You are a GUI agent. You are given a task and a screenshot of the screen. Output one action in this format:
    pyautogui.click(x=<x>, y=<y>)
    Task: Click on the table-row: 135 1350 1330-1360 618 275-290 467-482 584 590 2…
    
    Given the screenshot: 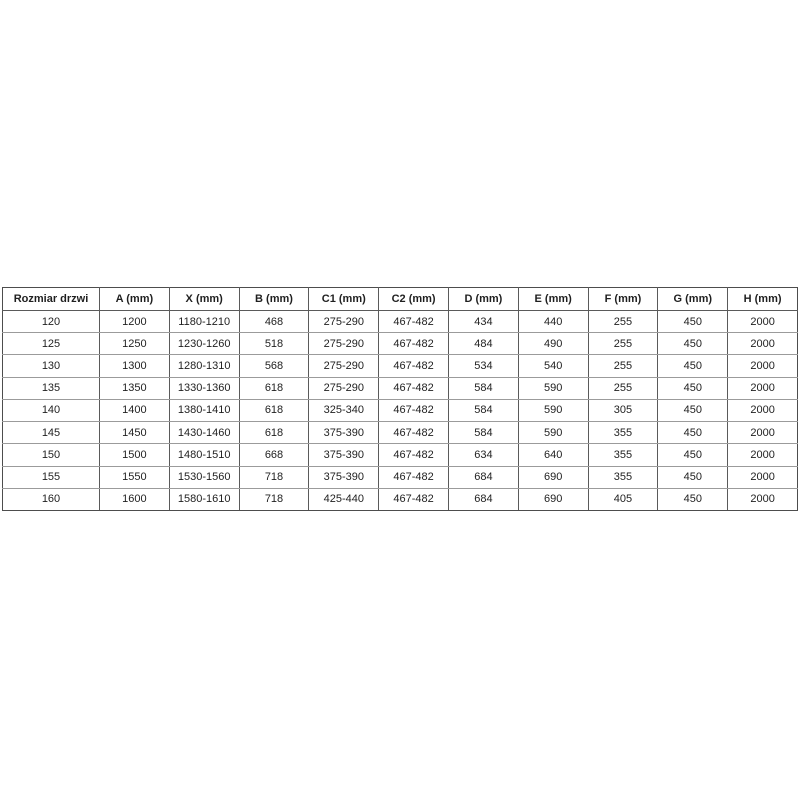 What is the action you would take?
    pyautogui.click(x=400, y=388)
    